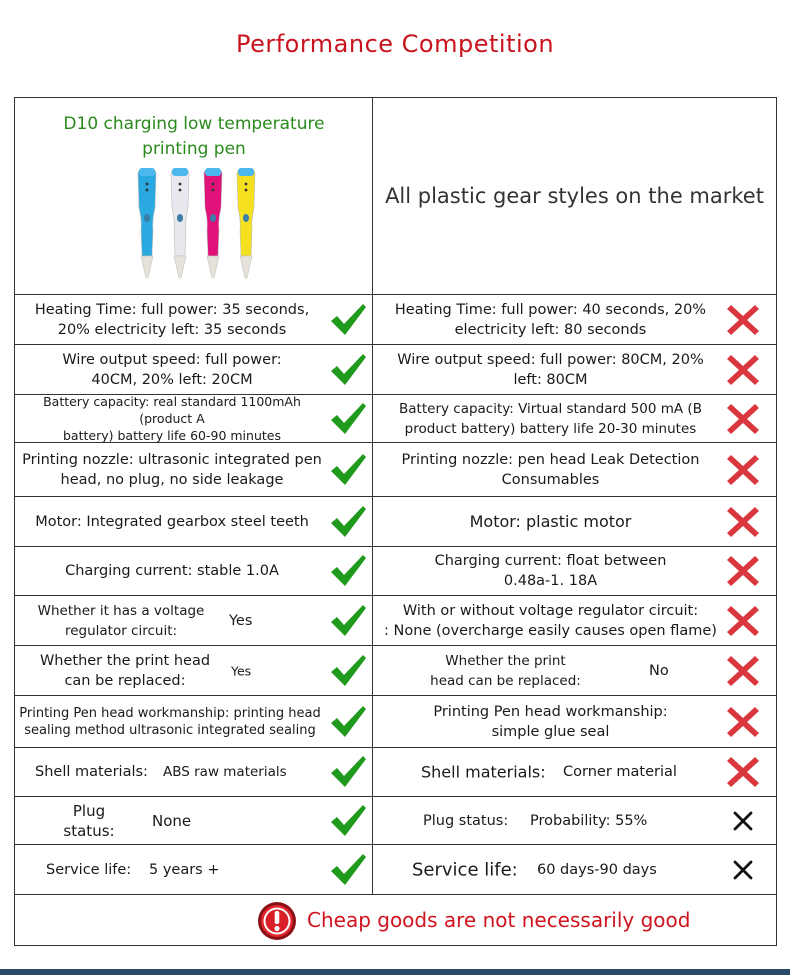 Image resolution: width=790 pixels, height=975 pixels. What do you see at coordinates (89, 869) in the screenshot?
I see `left-text: Service life:` at bounding box center [89, 869].